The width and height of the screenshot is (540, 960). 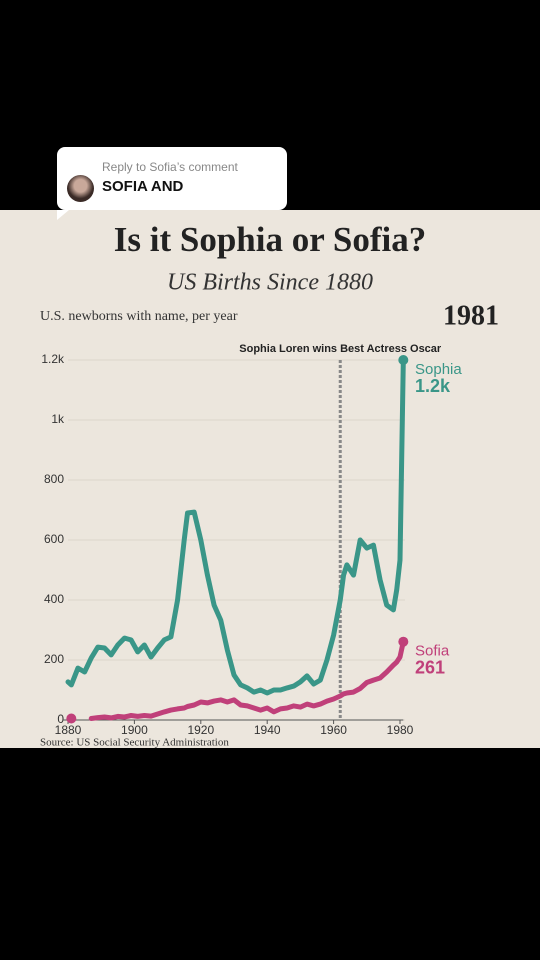 What do you see at coordinates (267, 730) in the screenshot?
I see `x-tick-label: 1940` at bounding box center [267, 730].